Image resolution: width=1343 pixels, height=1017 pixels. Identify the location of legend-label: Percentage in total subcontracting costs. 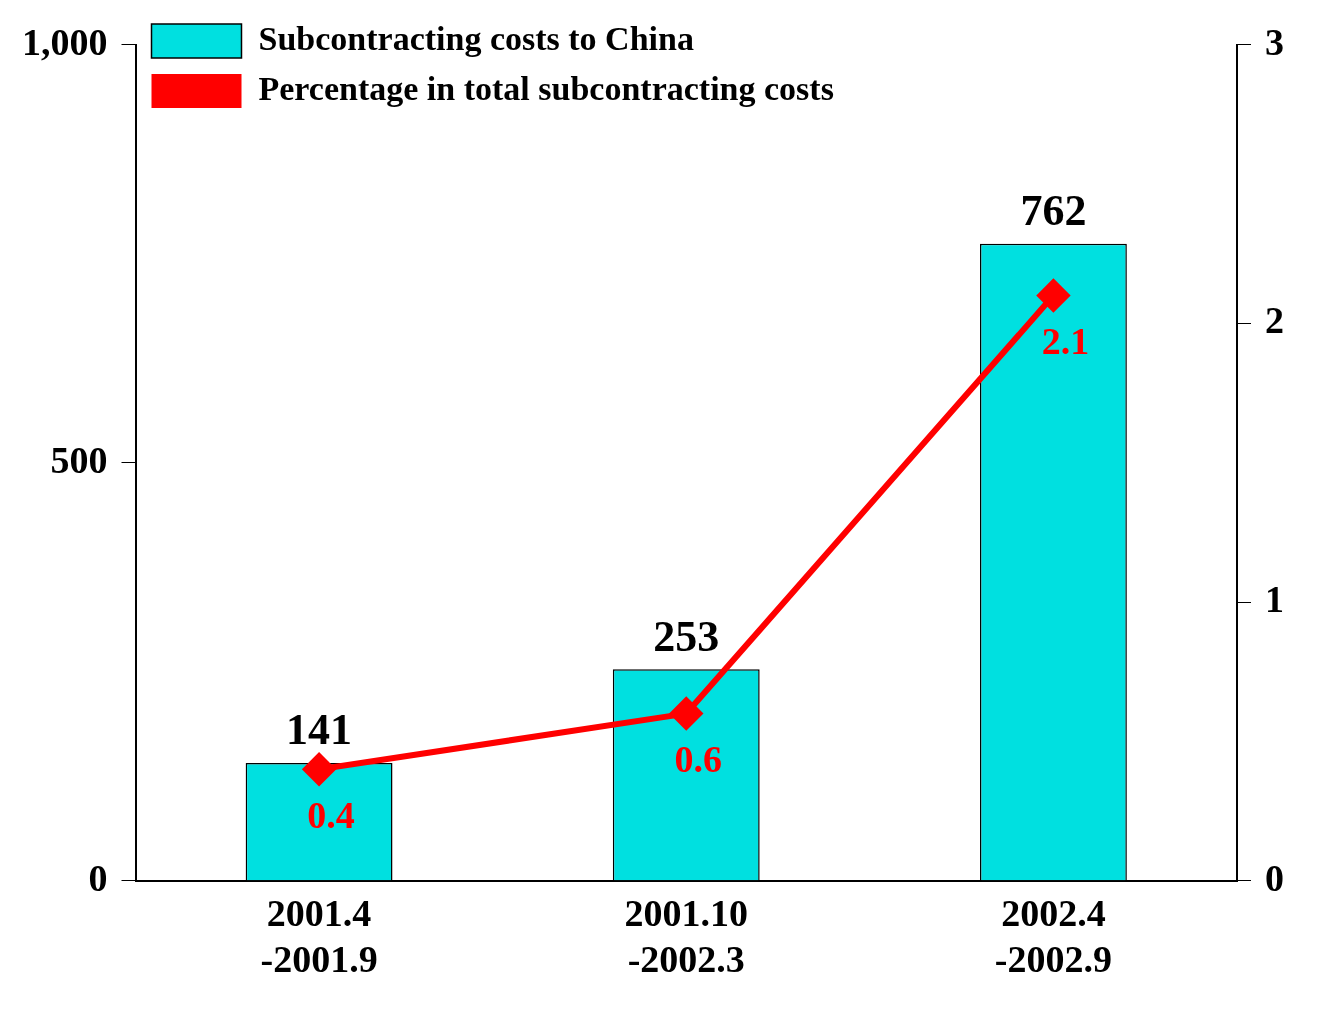
(546, 88).